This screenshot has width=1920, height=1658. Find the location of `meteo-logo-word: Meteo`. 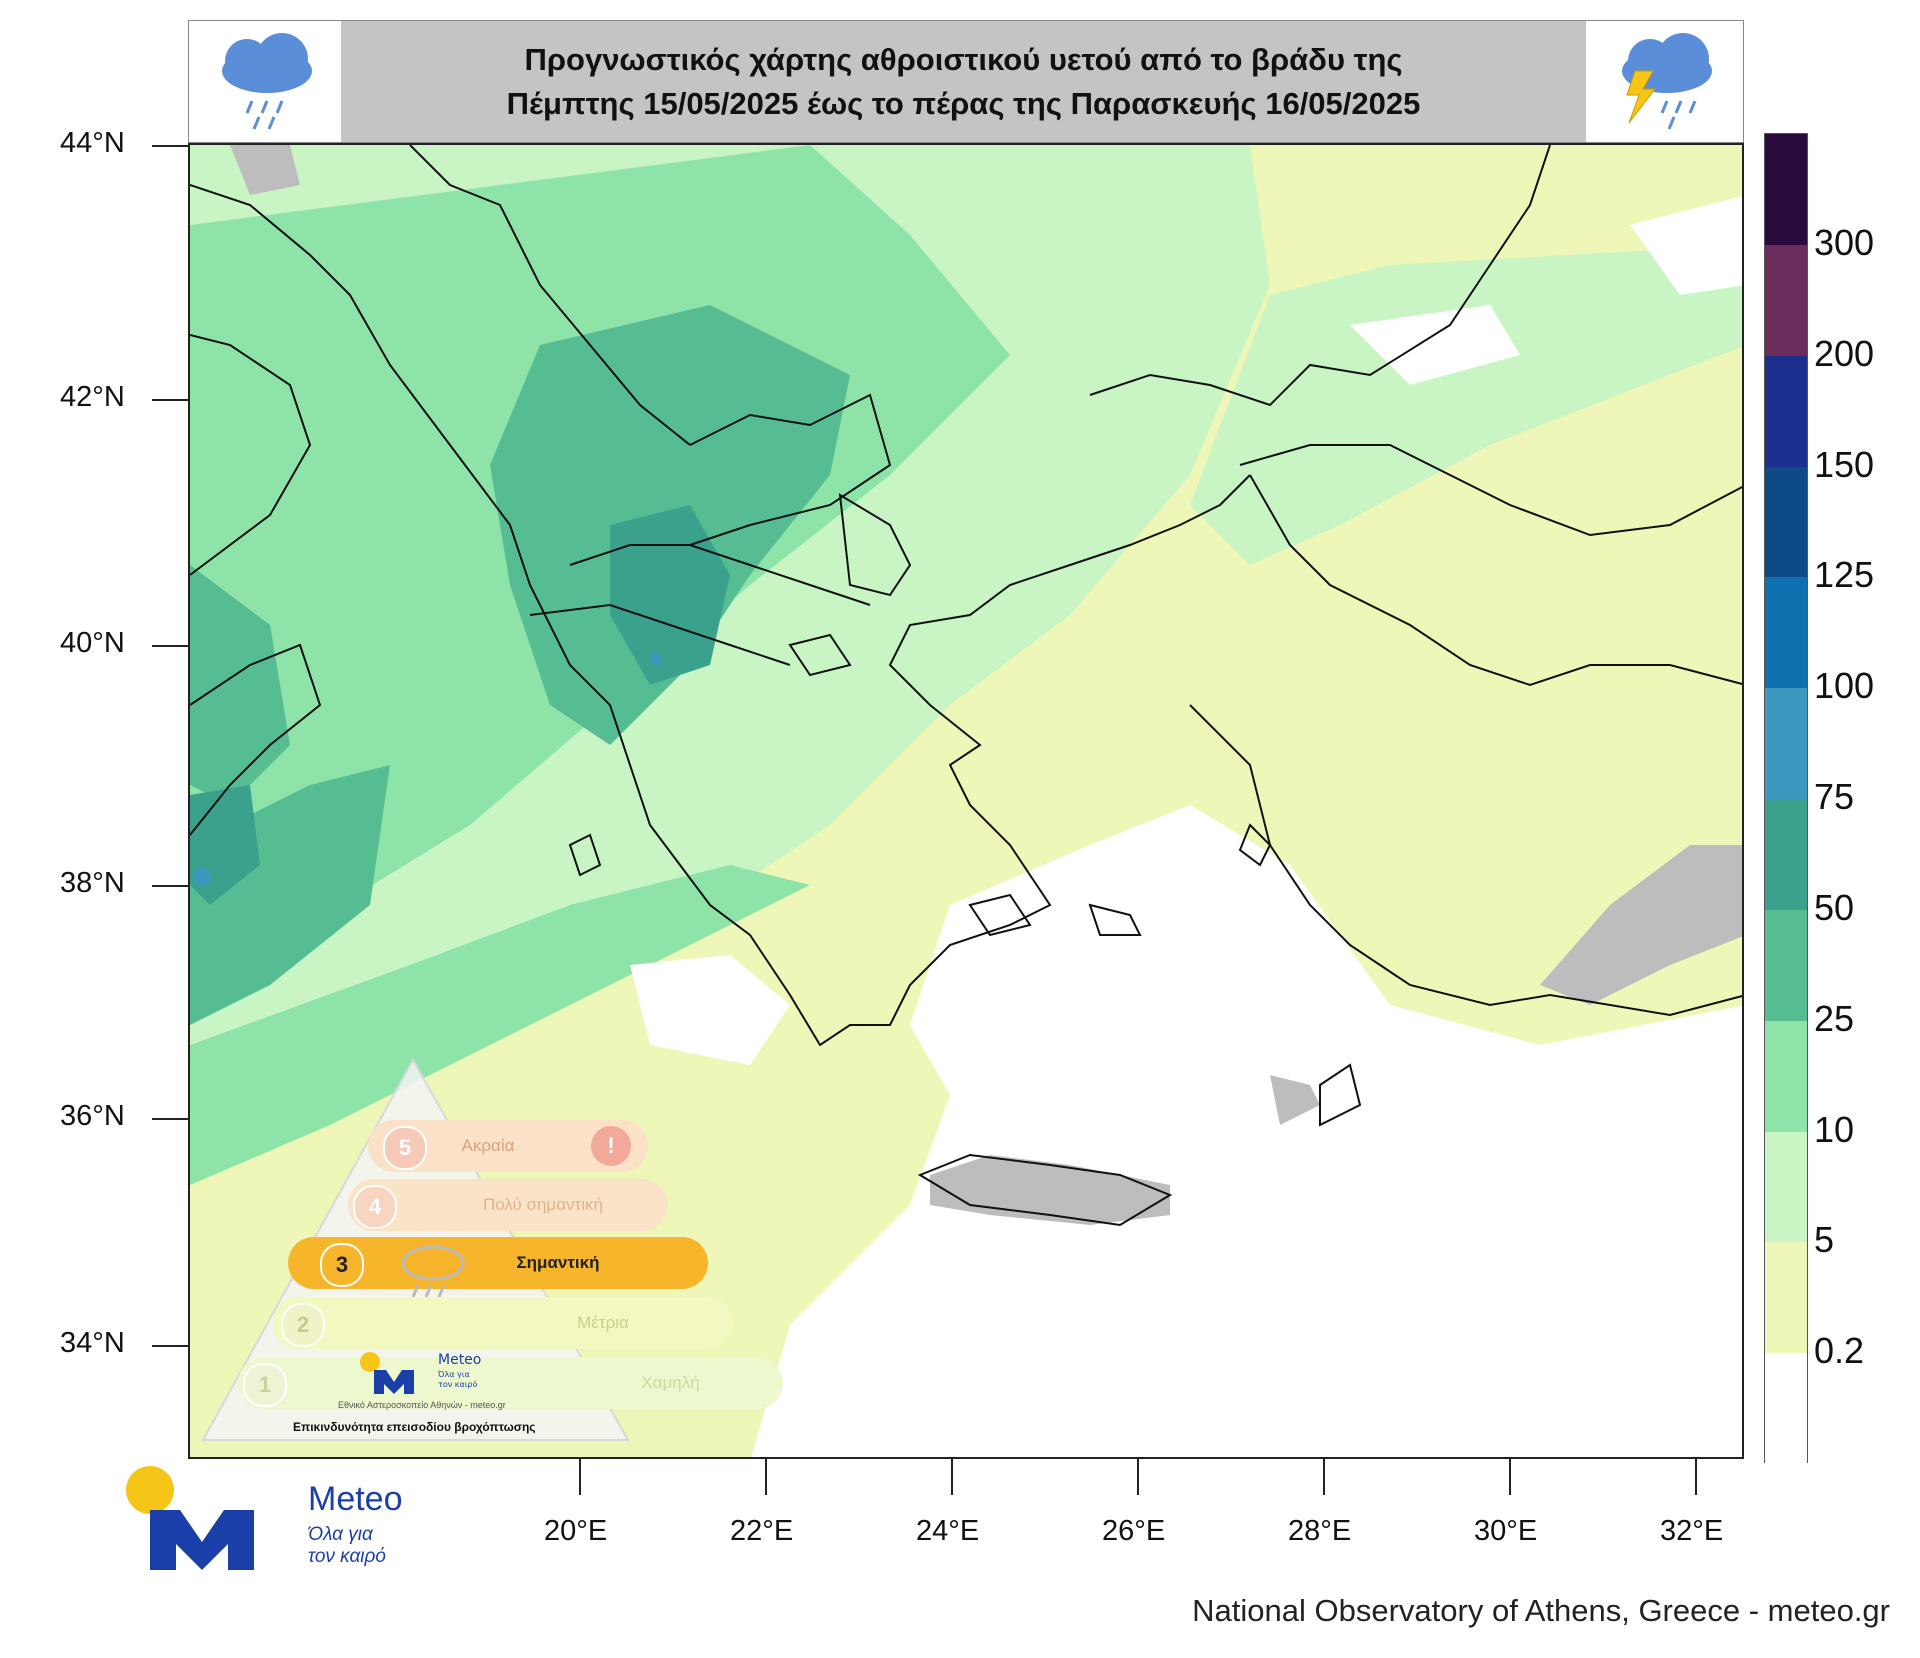

meteo-logo-word: Meteo is located at coordinates (460, 1360).